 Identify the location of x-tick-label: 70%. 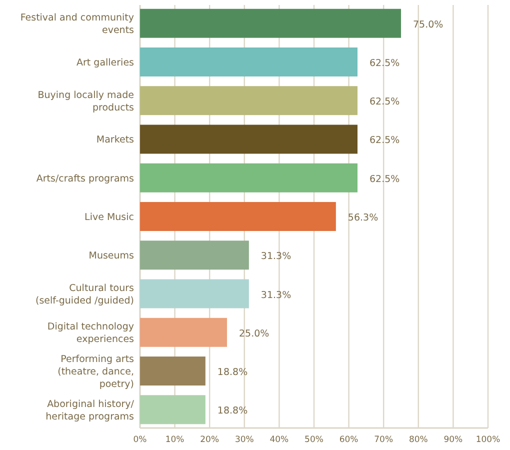
(384, 440).